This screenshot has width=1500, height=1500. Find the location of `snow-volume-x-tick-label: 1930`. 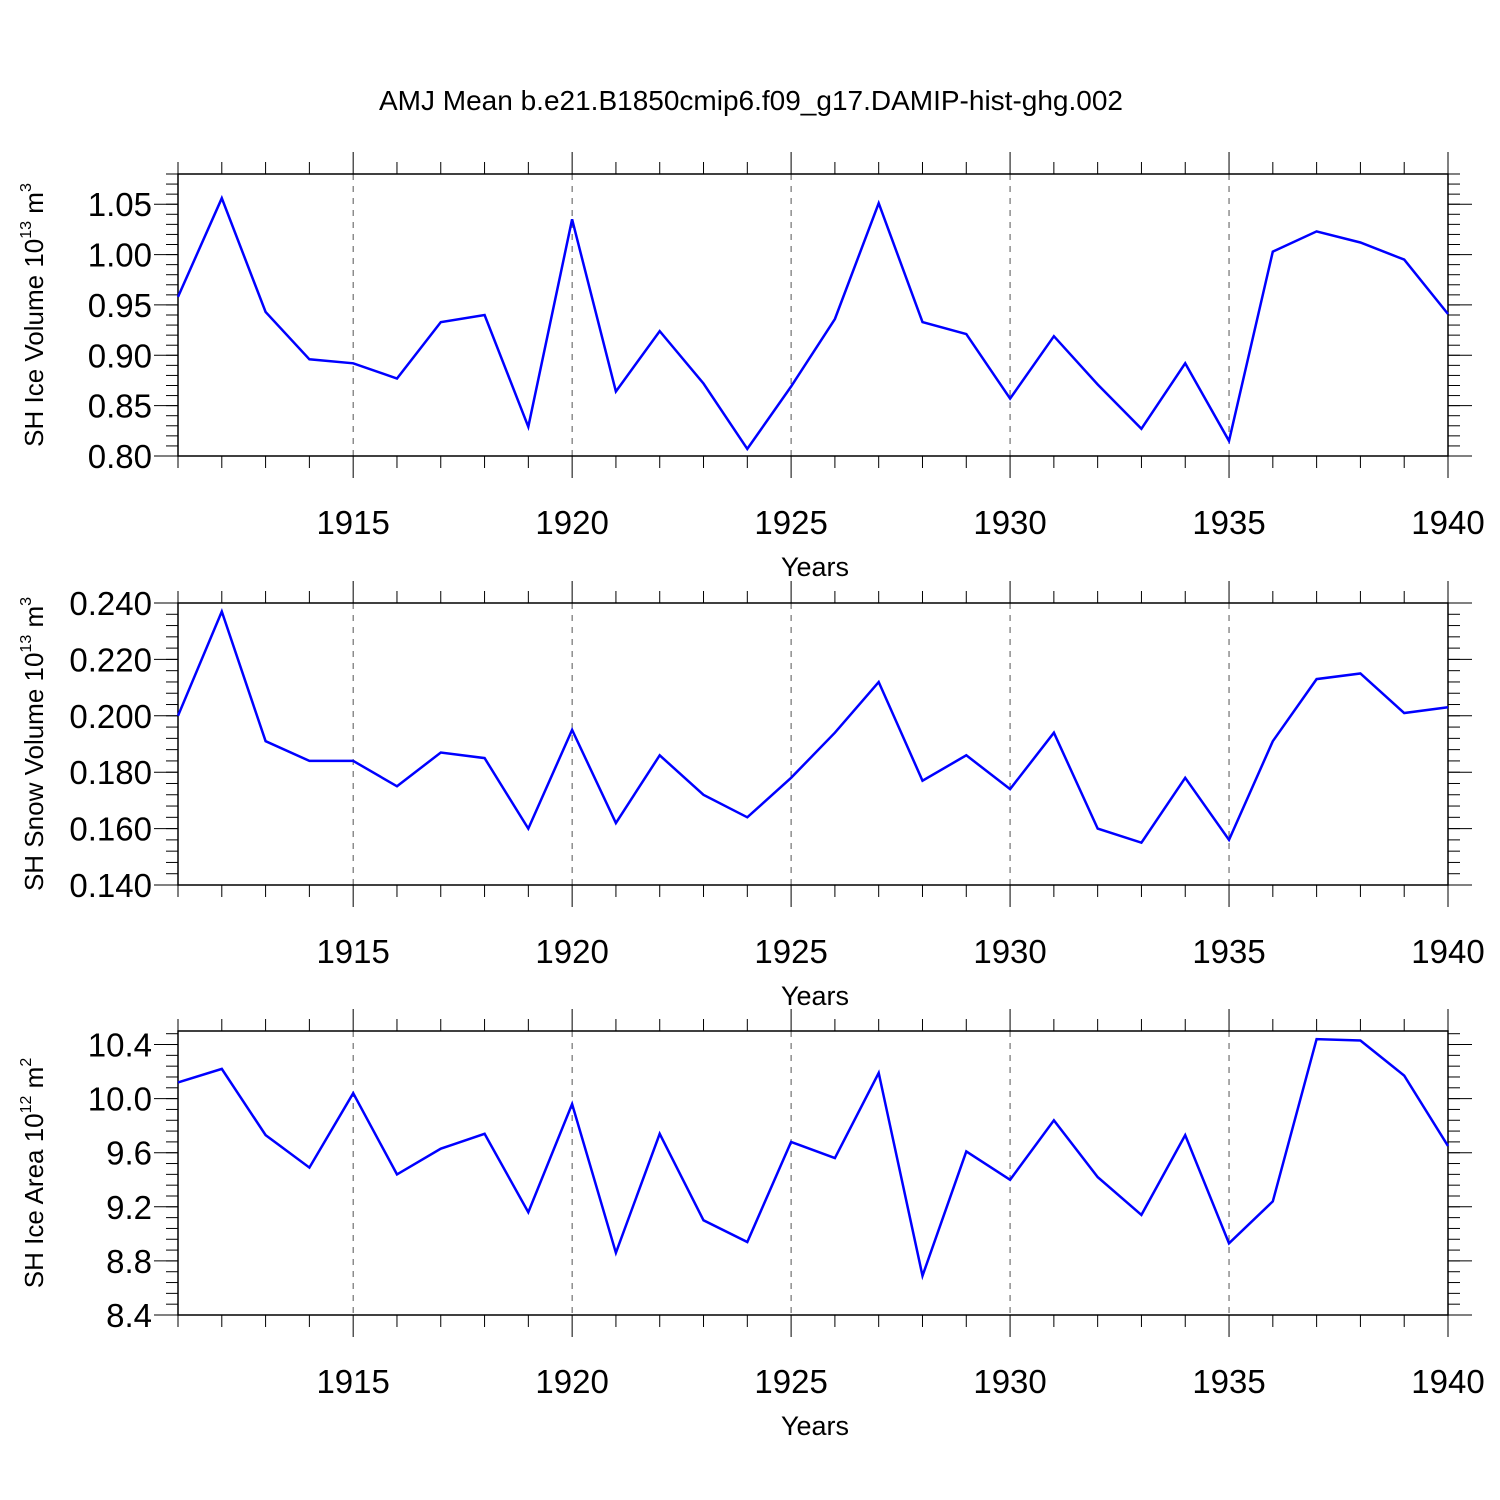

snow-volume-x-tick-label: 1930 is located at coordinates (1009, 951).